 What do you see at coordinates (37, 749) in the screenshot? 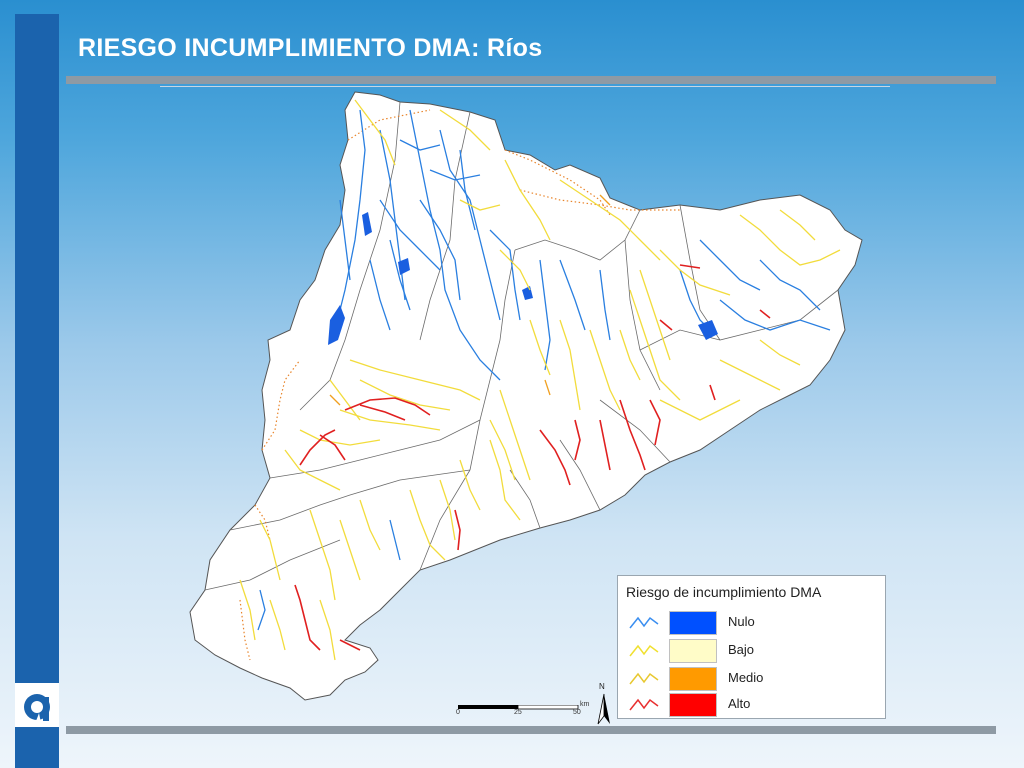
I see `logo-square` at bounding box center [37, 749].